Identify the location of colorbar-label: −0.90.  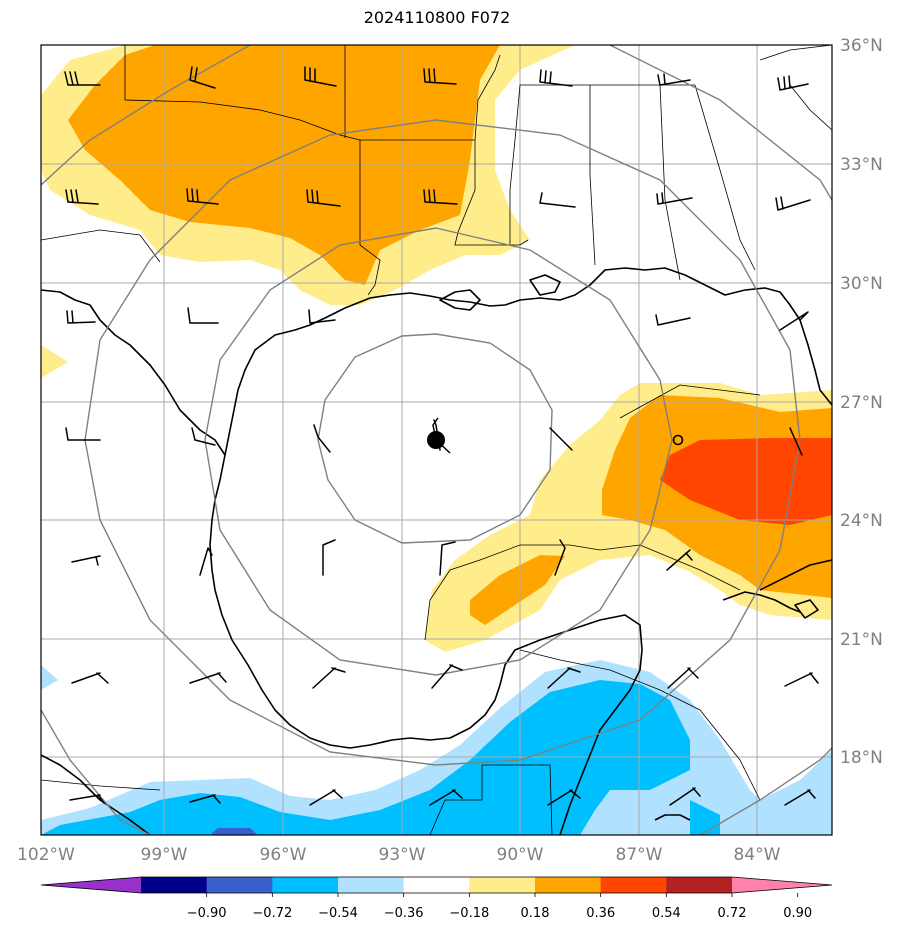
(207, 913).